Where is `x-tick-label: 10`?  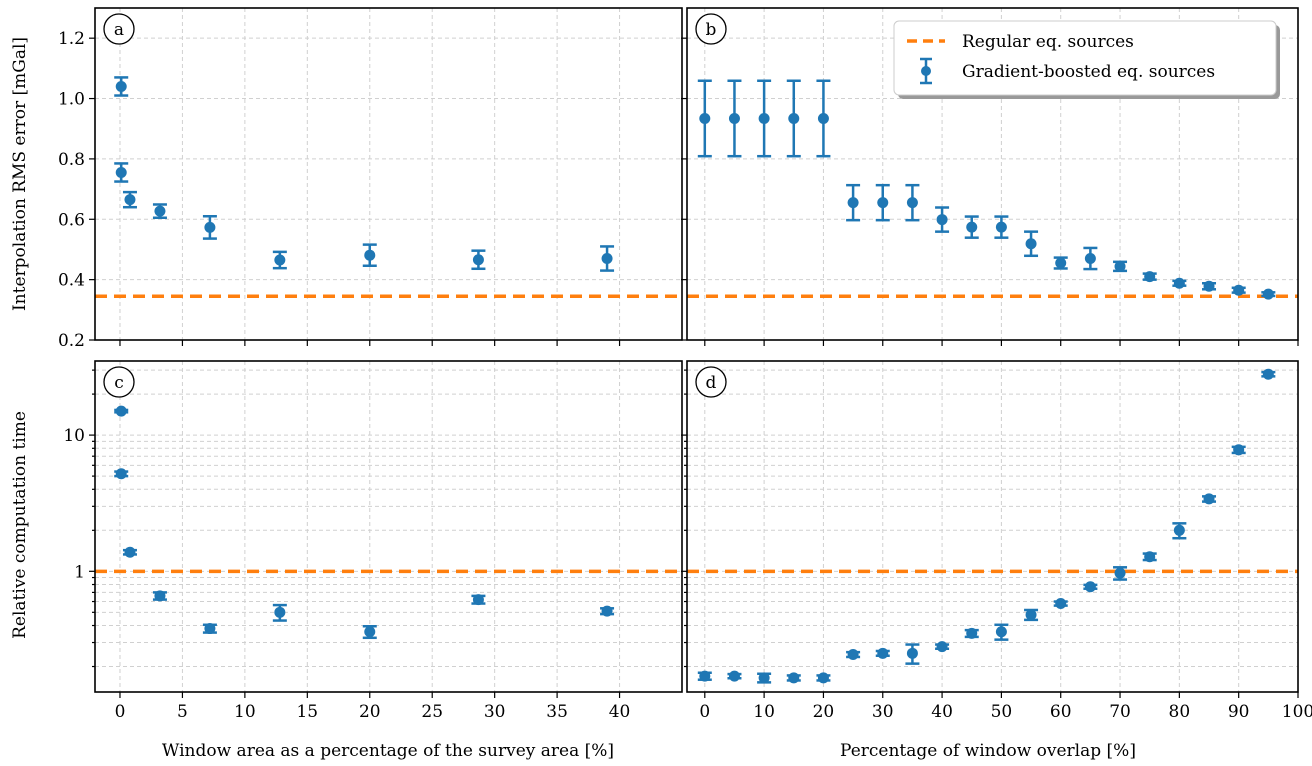 x-tick-label: 10 is located at coordinates (245, 712).